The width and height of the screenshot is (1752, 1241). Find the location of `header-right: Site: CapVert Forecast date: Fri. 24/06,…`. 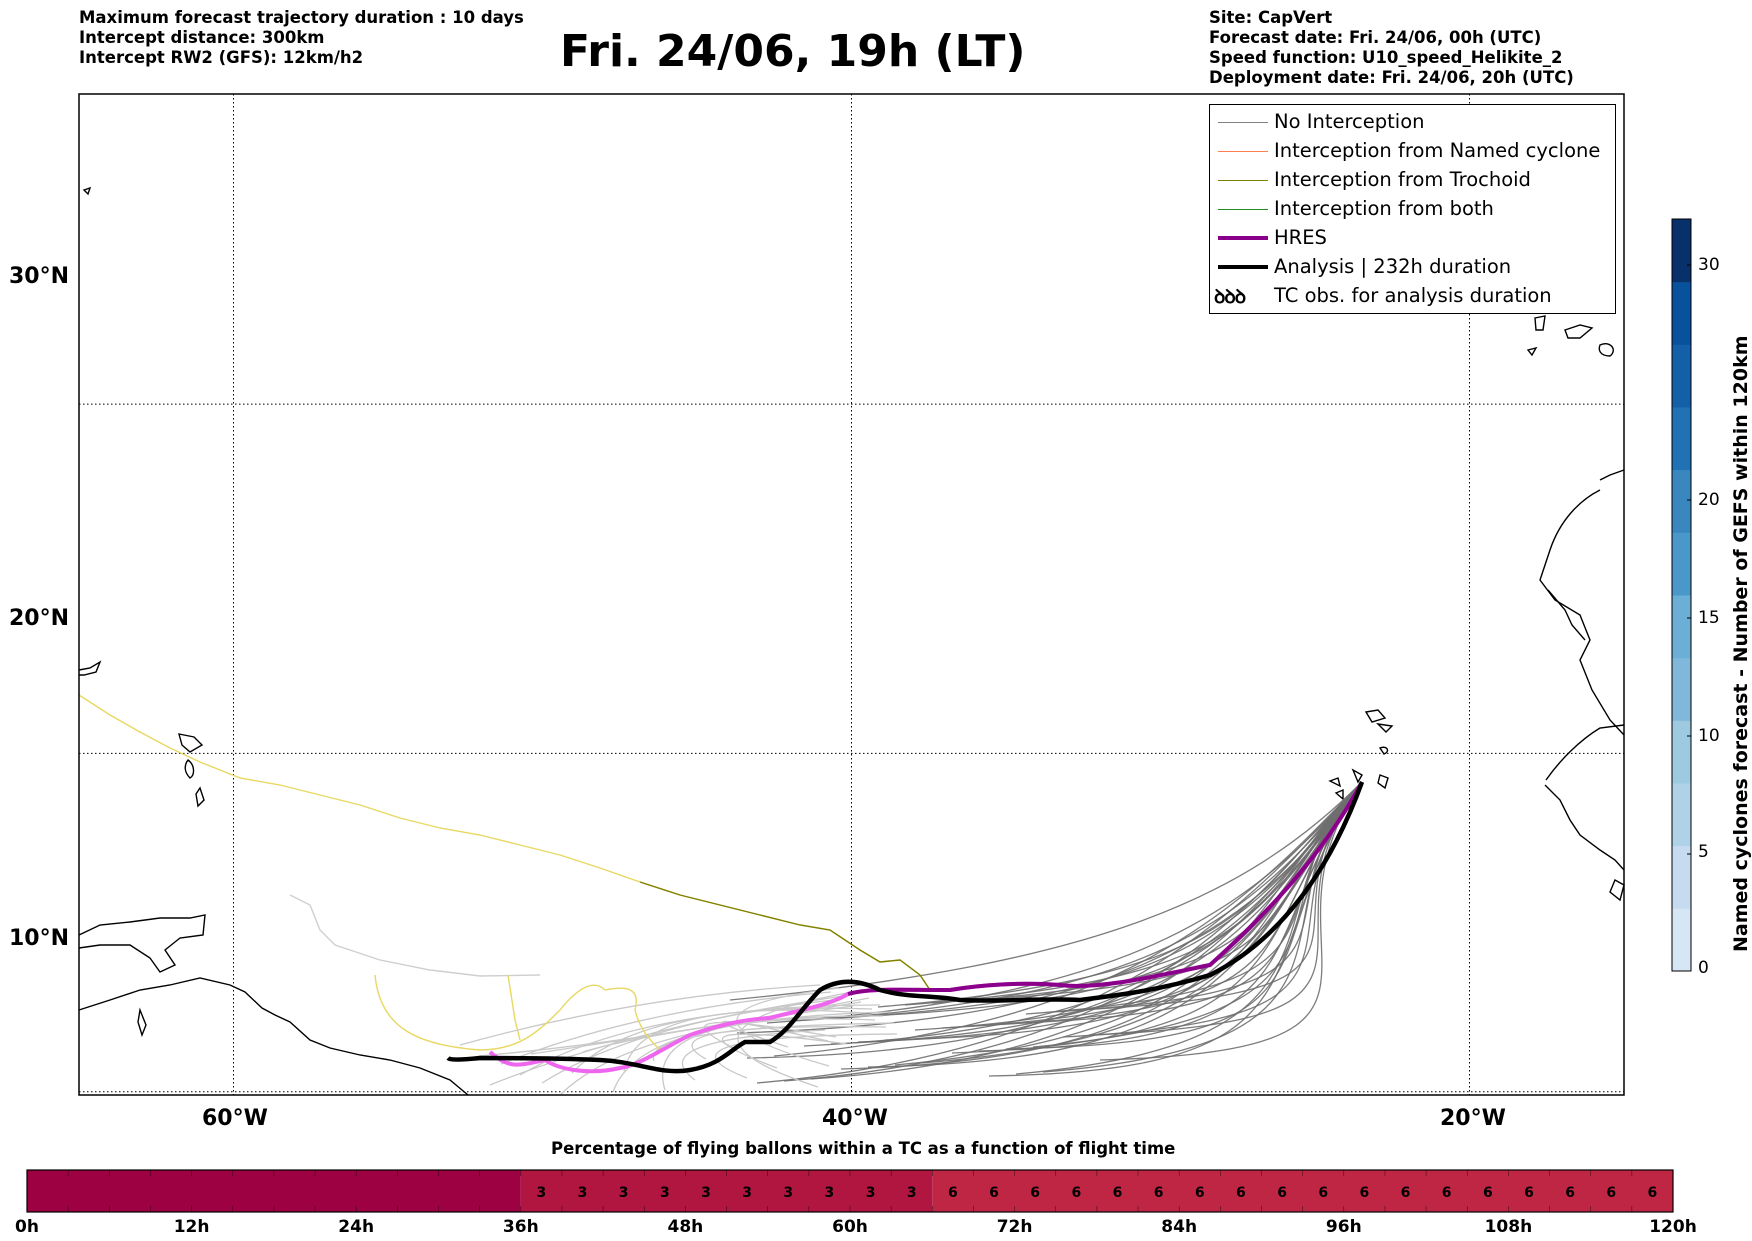

header-right: Site: CapVert Forecast date: Fri. 24/06,… is located at coordinates (1391, 48).